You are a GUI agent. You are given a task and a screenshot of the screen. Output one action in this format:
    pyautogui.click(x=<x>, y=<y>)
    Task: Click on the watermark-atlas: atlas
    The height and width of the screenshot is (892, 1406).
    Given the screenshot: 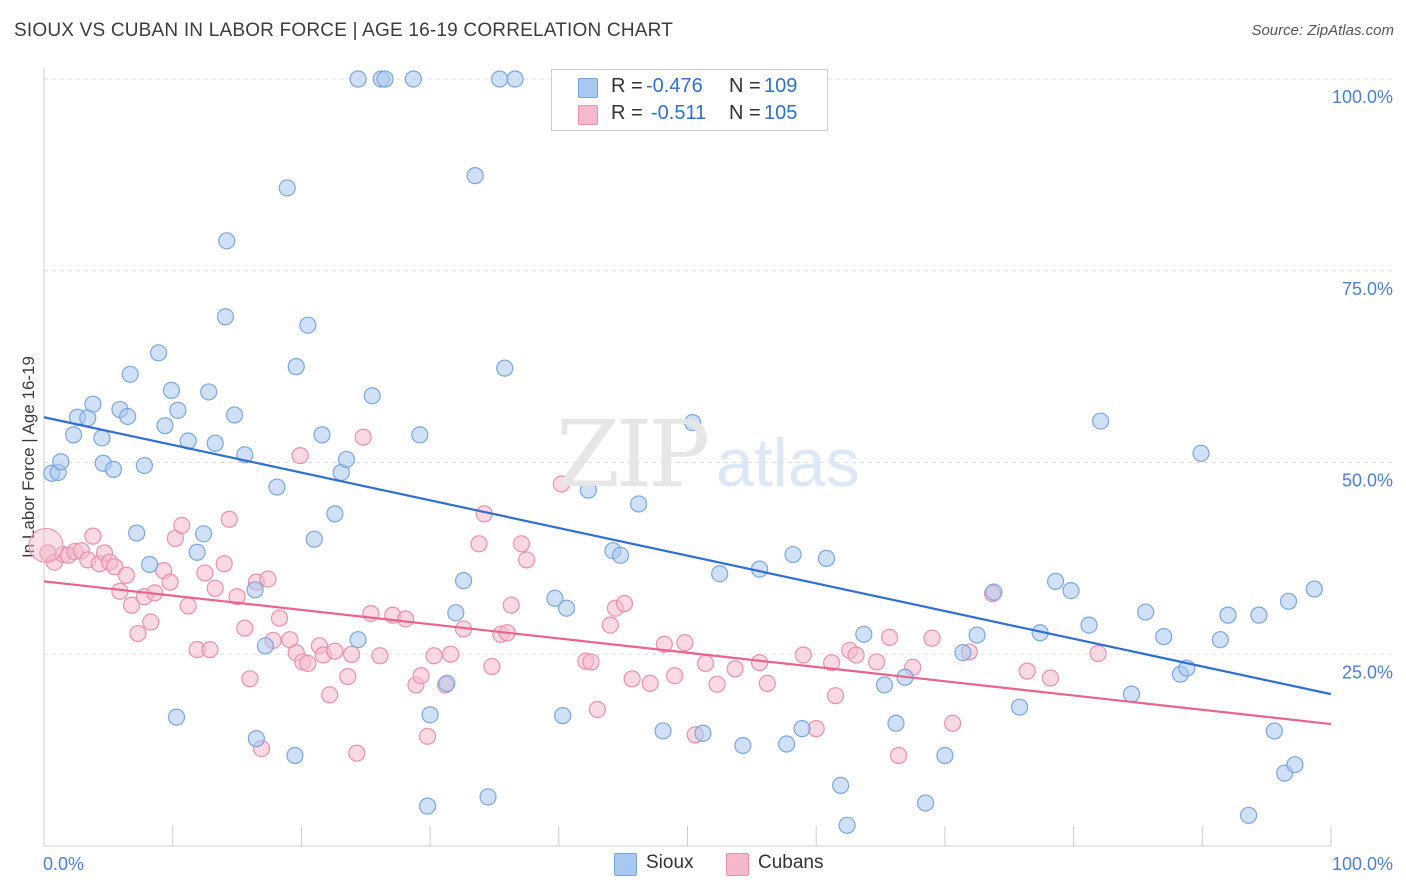 What is the action you would take?
    pyautogui.click(x=788, y=462)
    